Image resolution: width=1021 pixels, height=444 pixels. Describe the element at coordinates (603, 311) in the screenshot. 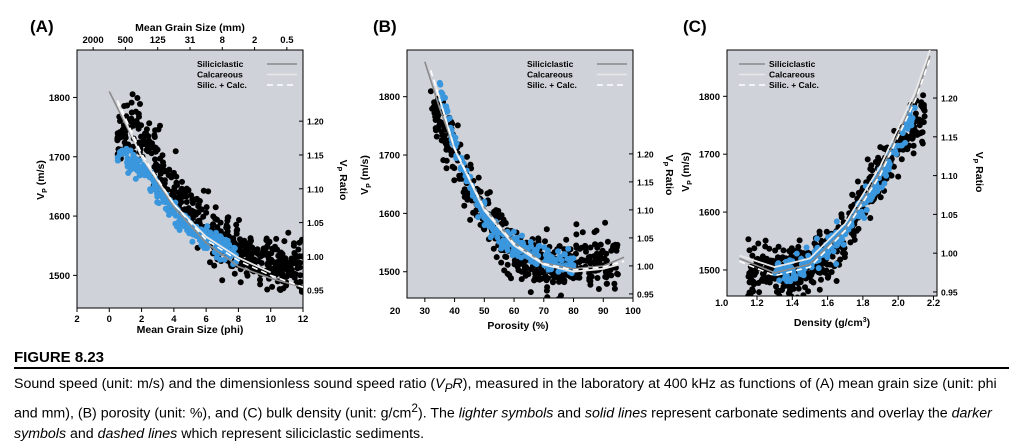

I see `x-tick-label: 90` at that location.